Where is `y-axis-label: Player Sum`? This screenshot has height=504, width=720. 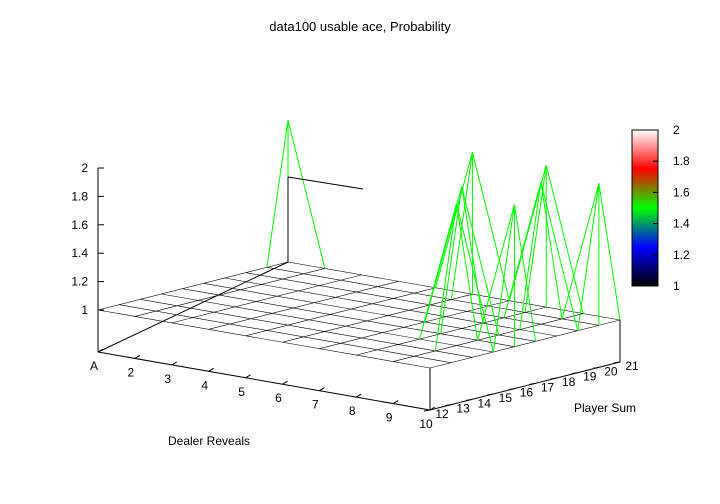 y-axis-label: Player Sum is located at coordinates (605, 408).